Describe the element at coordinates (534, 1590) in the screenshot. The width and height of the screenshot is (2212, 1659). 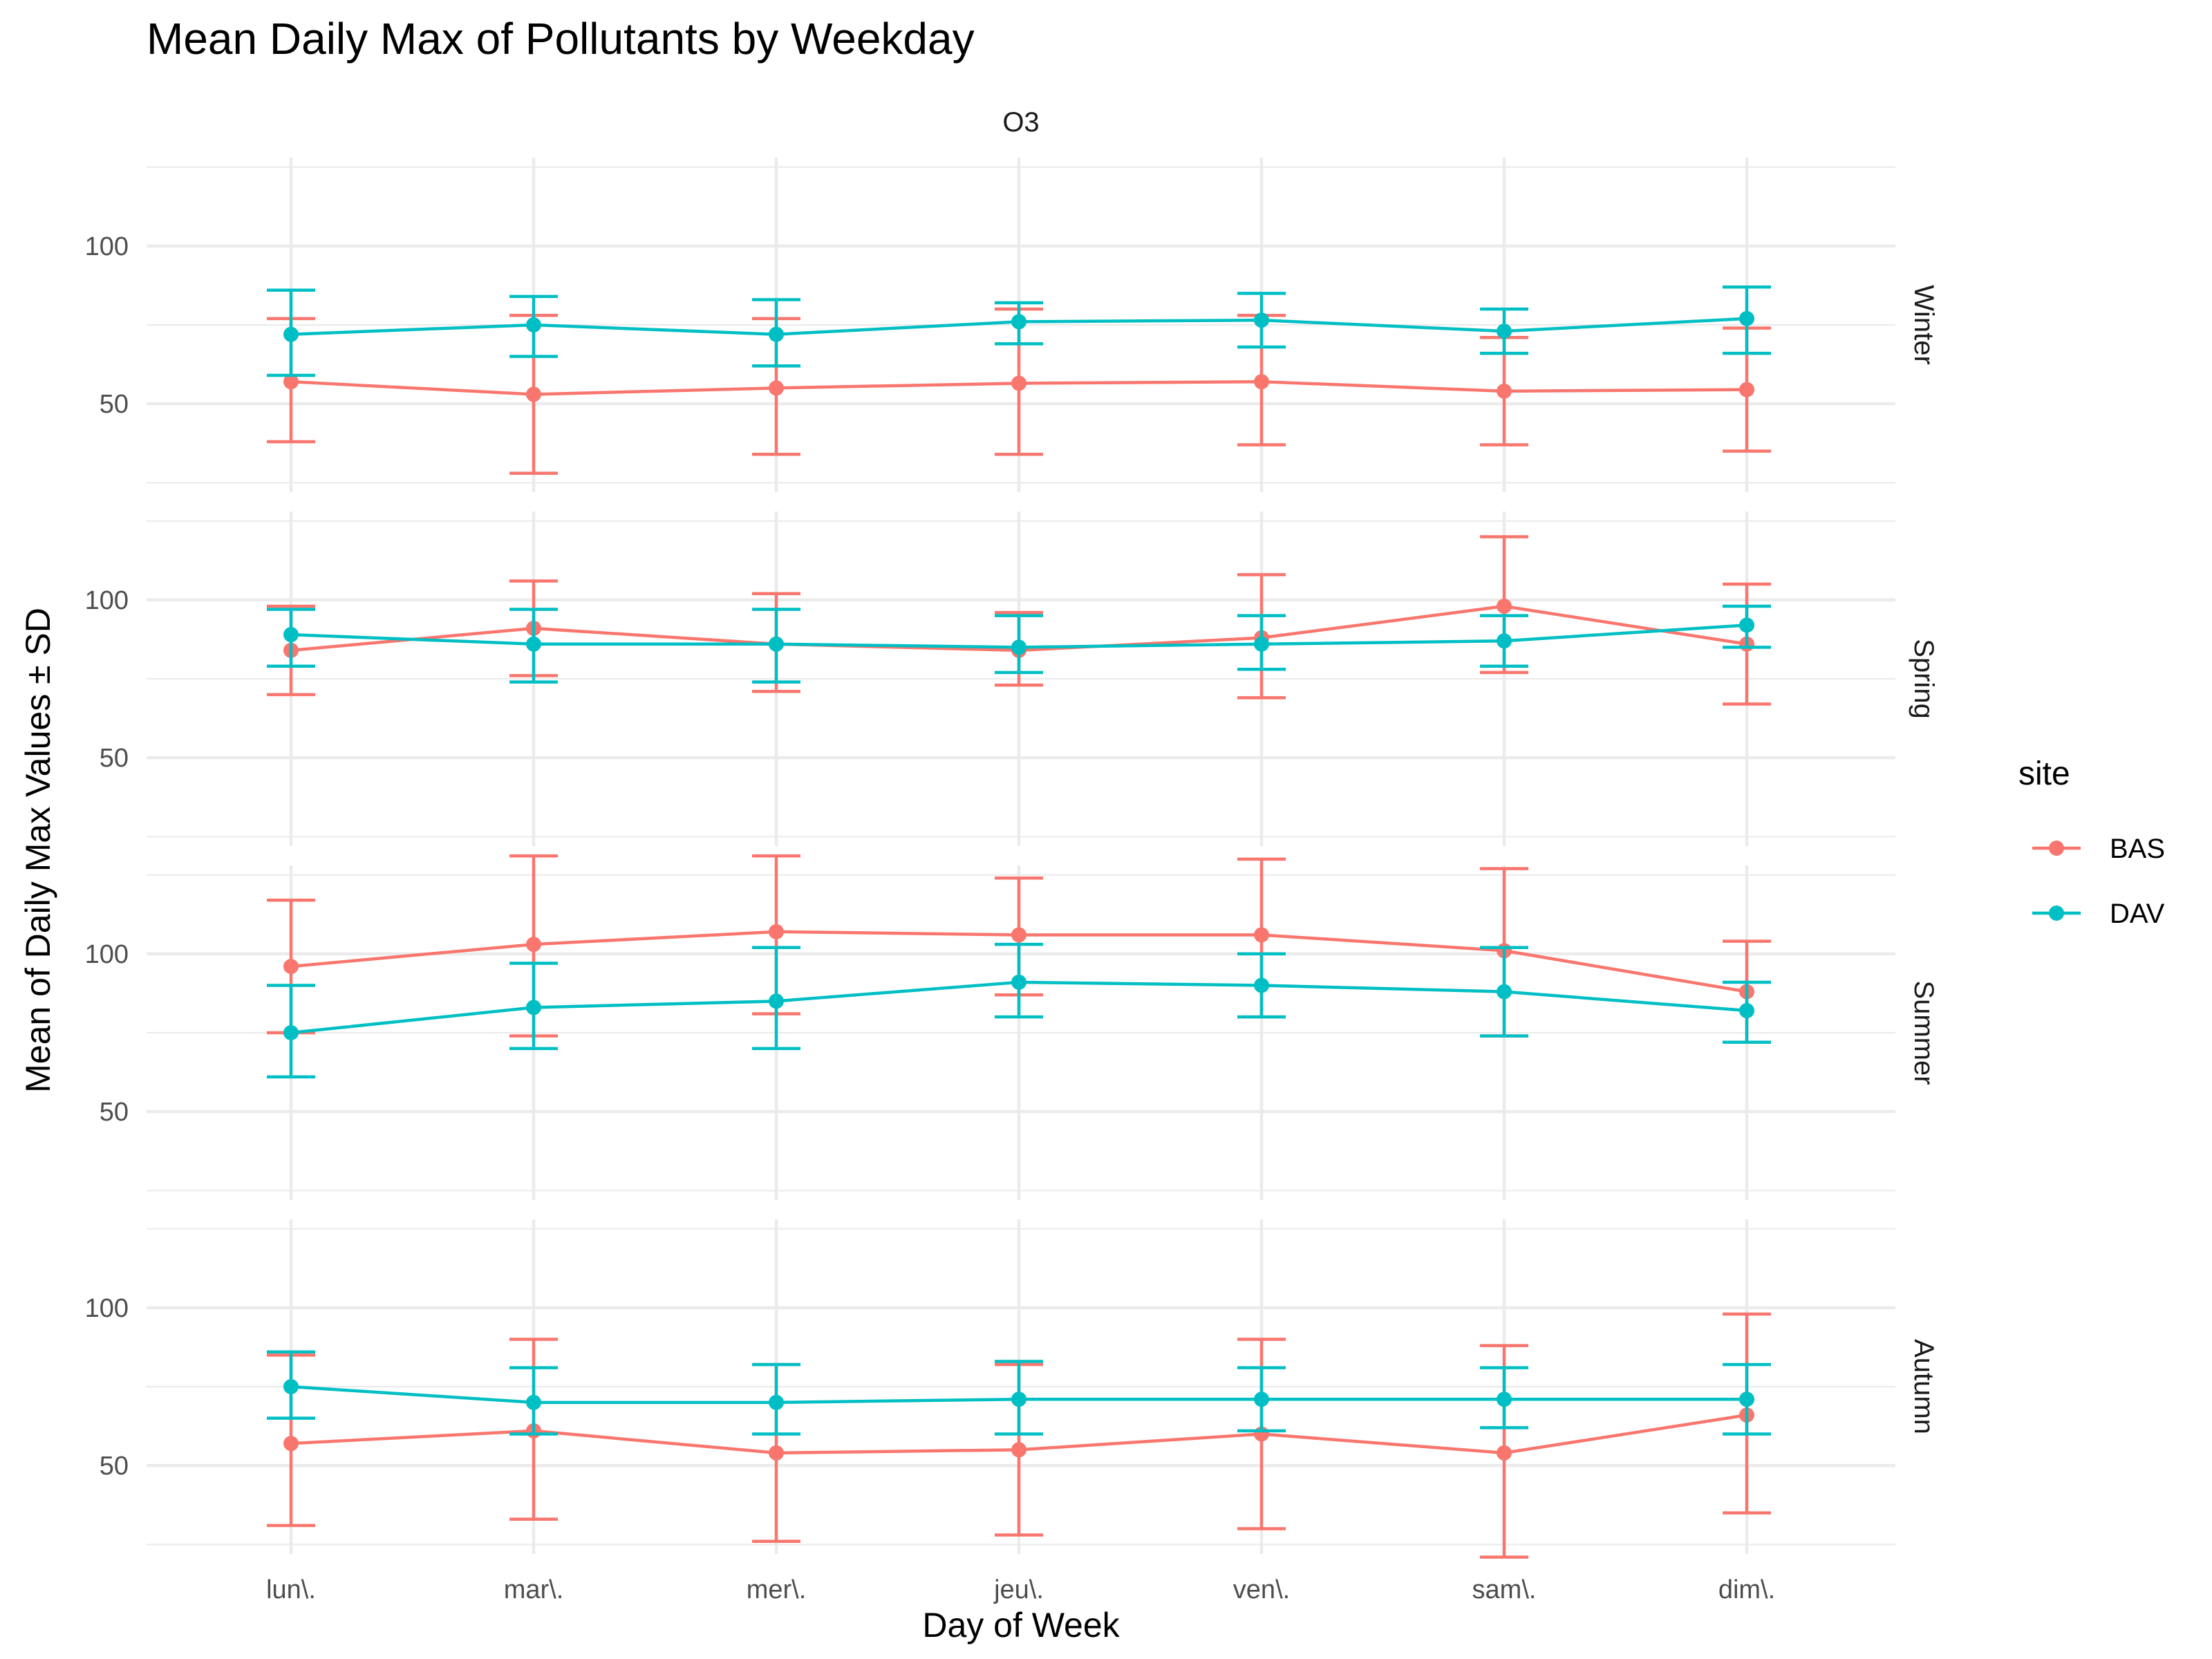
I see `x-tick-label: mar\.` at that location.